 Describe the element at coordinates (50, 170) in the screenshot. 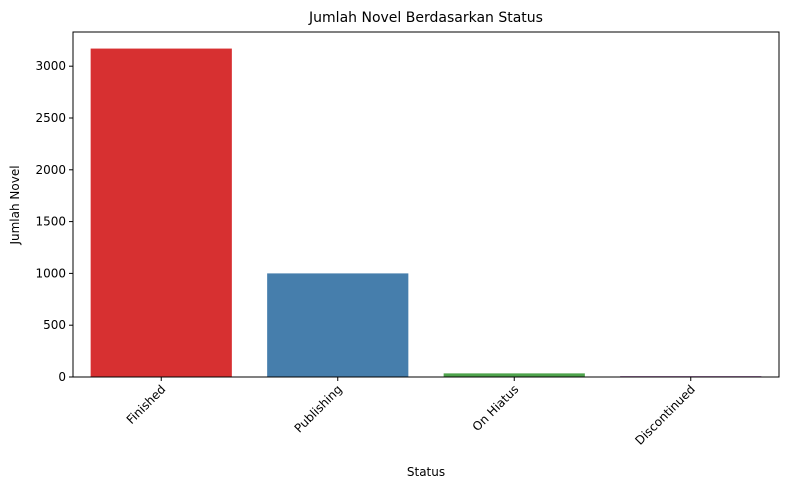

I see `y-tick-label: 2000` at that location.